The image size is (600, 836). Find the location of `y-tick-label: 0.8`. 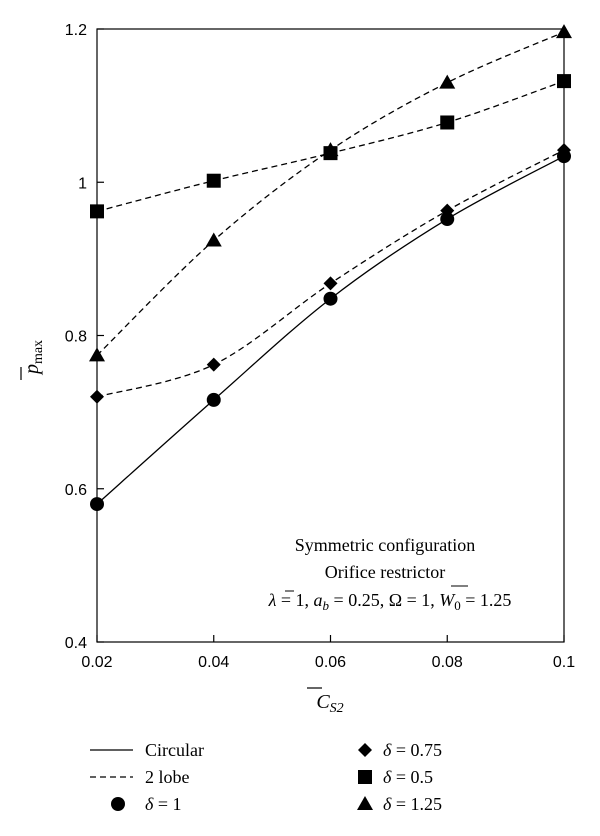

y-tick-label: 0.8 is located at coordinates (76, 337).